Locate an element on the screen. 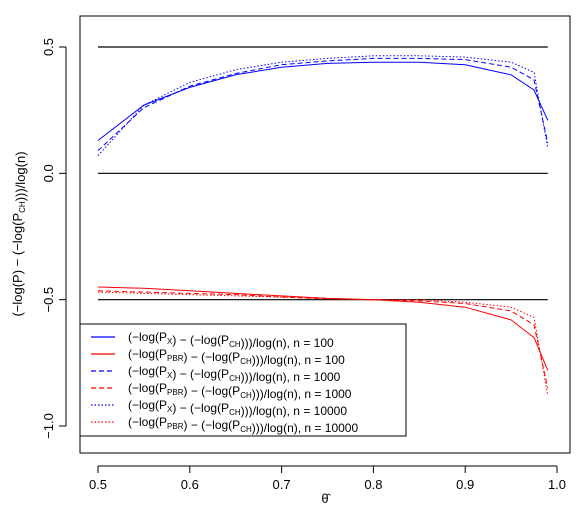  x-tick-label-5: 1.0 is located at coordinates (557, 484).